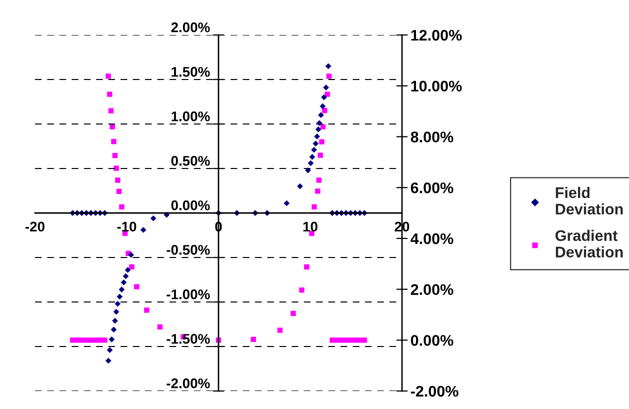 Image resolution: width=629 pixels, height=409 pixels. What do you see at coordinates (432, 238) in the screenshot?
I see `y2-tick-label: 4.00%` at bounding box center [432, 238].